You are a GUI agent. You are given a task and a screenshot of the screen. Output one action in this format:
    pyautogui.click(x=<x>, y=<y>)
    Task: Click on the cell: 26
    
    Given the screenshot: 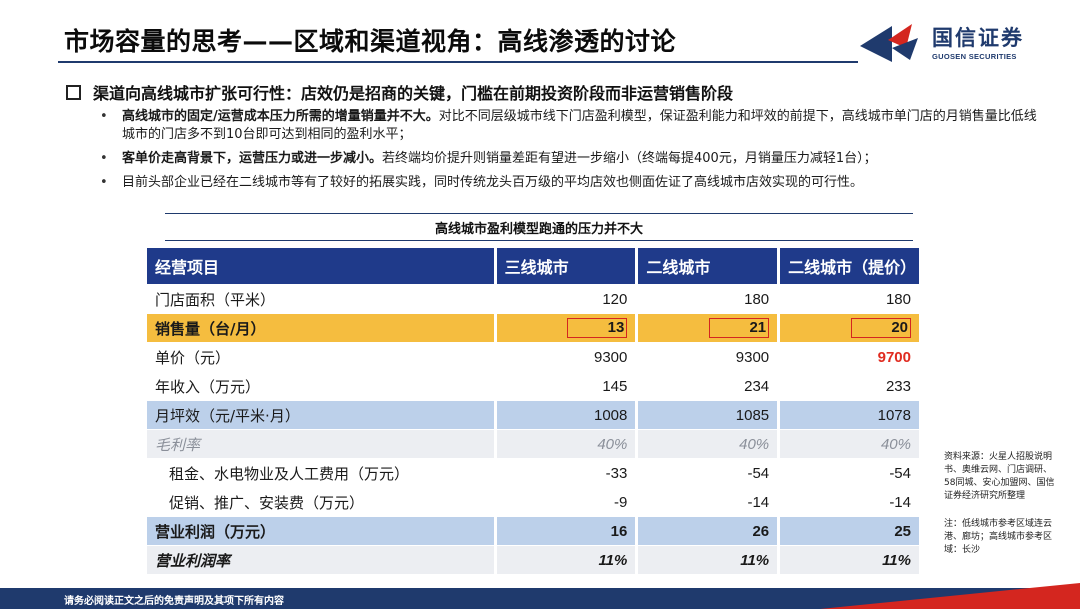 What is the action you would take?
    pyautogui.click(x=709, y=531)
    